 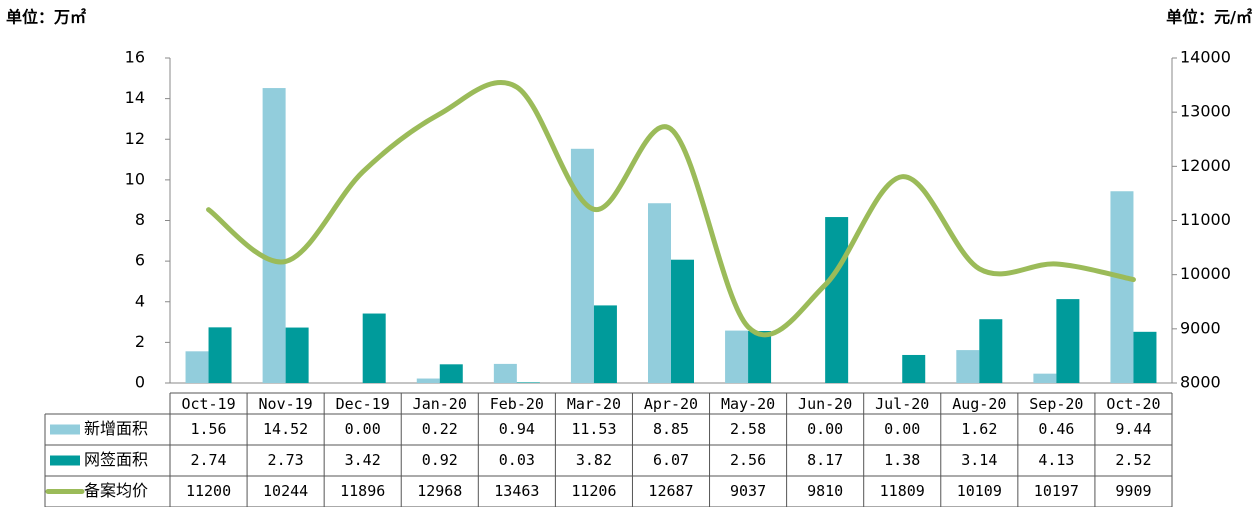 I want to click on y-tick-label: 0, so click(x=140, y=382).